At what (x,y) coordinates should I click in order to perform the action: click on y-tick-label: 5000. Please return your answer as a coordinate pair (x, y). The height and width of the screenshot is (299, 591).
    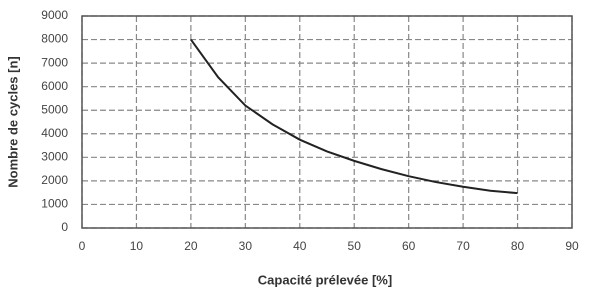
    Looking at the image, I should click on (54, 109).